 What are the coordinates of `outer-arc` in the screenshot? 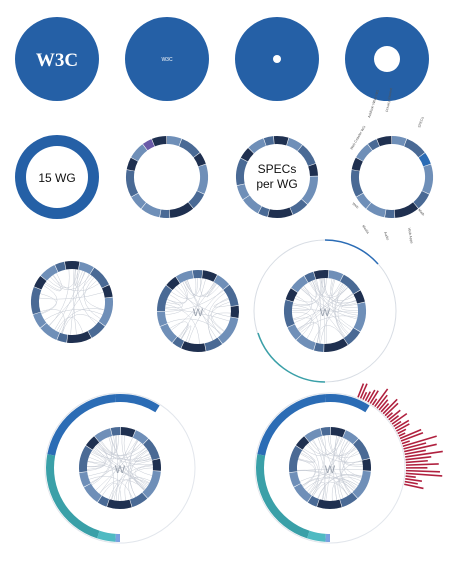 It's located at (81, 425).